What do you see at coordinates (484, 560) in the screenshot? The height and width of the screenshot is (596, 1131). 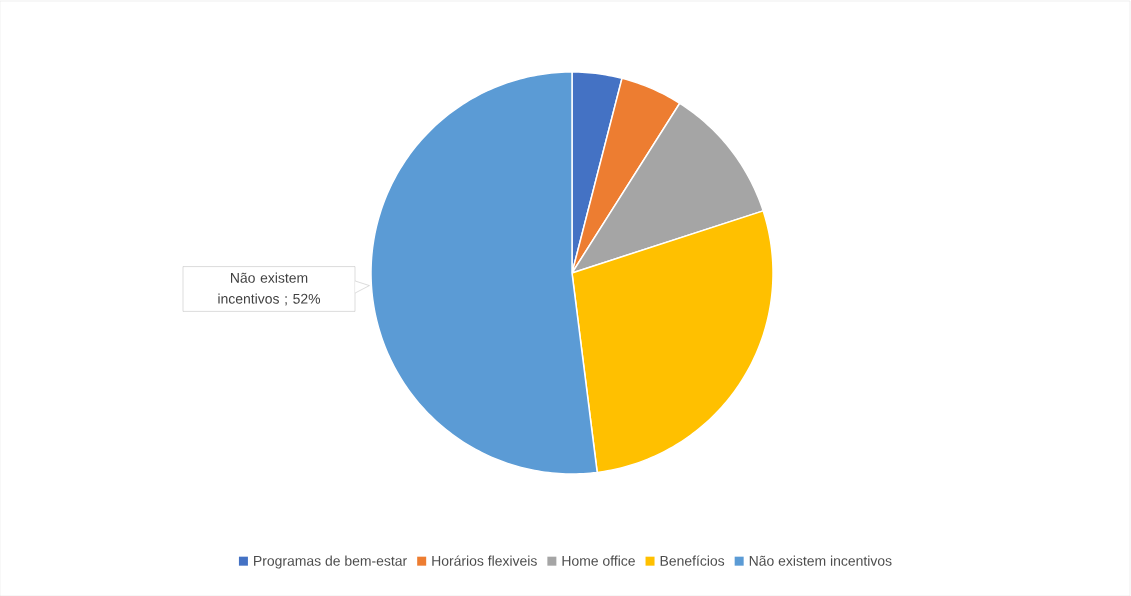 I see `legend-label: Horários flexiveis` at bounding box center [484, 560].